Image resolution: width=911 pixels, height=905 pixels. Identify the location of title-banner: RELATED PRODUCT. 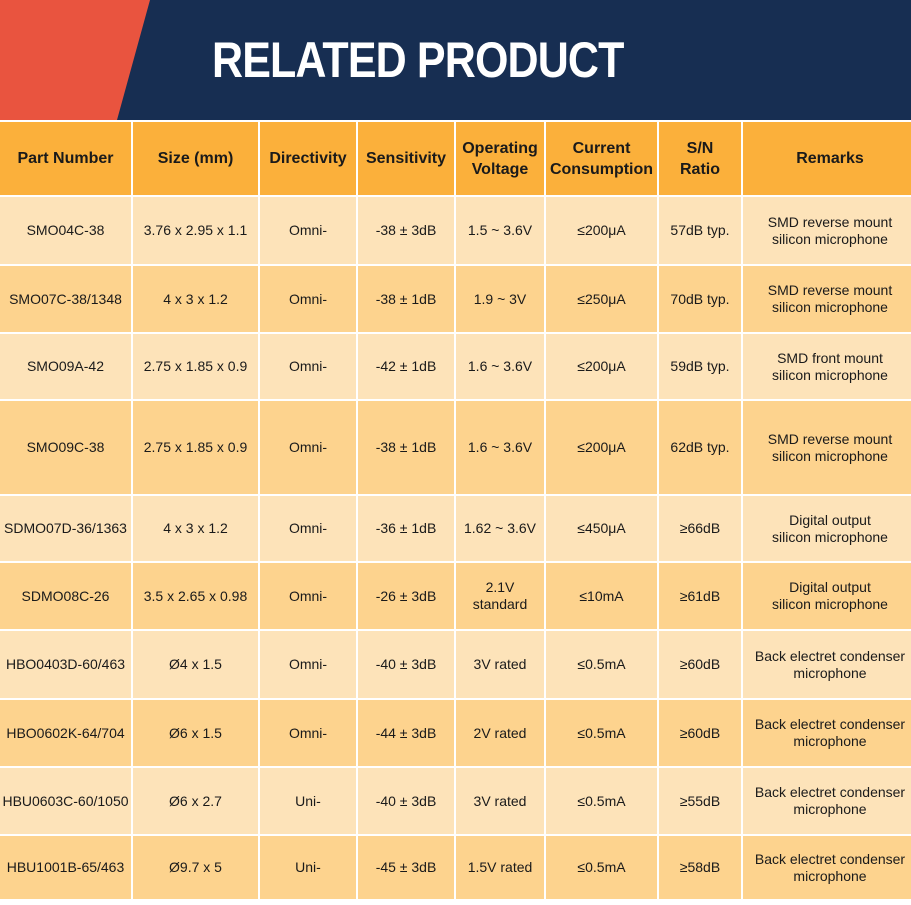
(455, 60).